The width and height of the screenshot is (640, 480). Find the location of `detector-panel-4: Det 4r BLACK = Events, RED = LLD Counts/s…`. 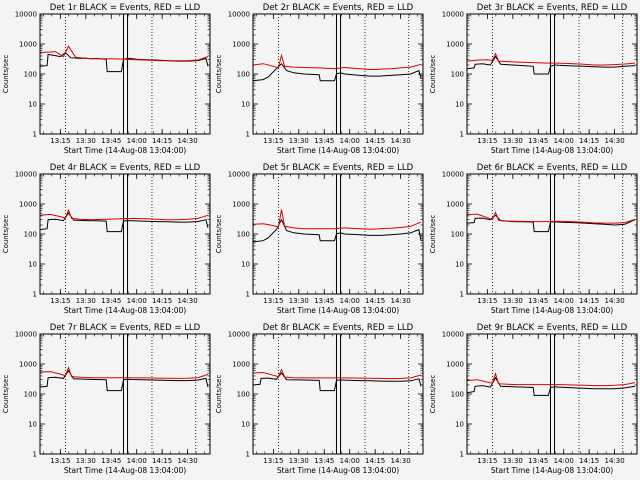

detector-panel-4: Det 4r BLACK = Events, RED = LLD Counts/s… is located at coordinates (106, 239).